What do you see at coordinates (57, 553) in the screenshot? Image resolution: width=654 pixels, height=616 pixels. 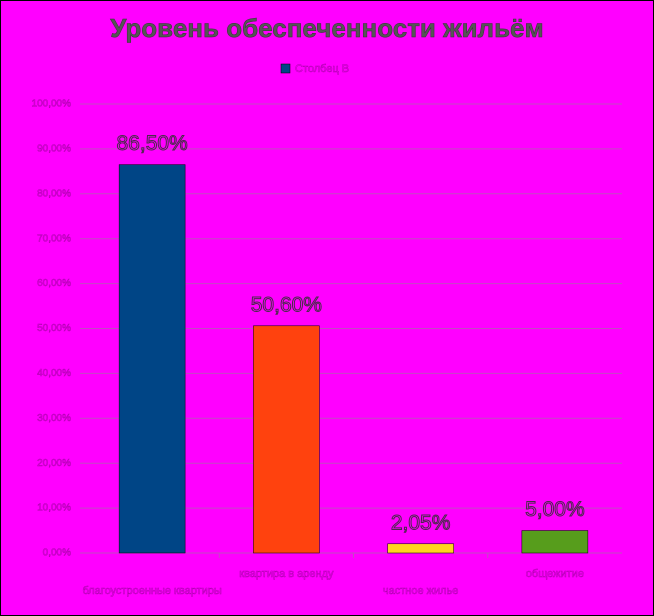 I see `y-tick-label: 0,00%` at bounding box center [57, 553].